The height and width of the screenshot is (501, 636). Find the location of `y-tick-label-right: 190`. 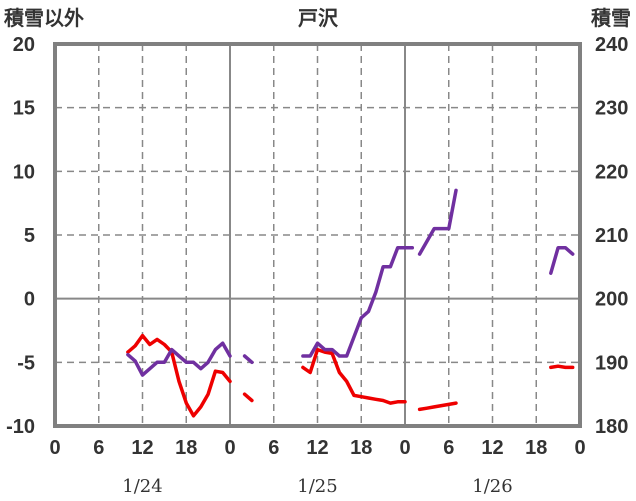

y-tick-label-right: 190 is located at coordinates (611, 363).